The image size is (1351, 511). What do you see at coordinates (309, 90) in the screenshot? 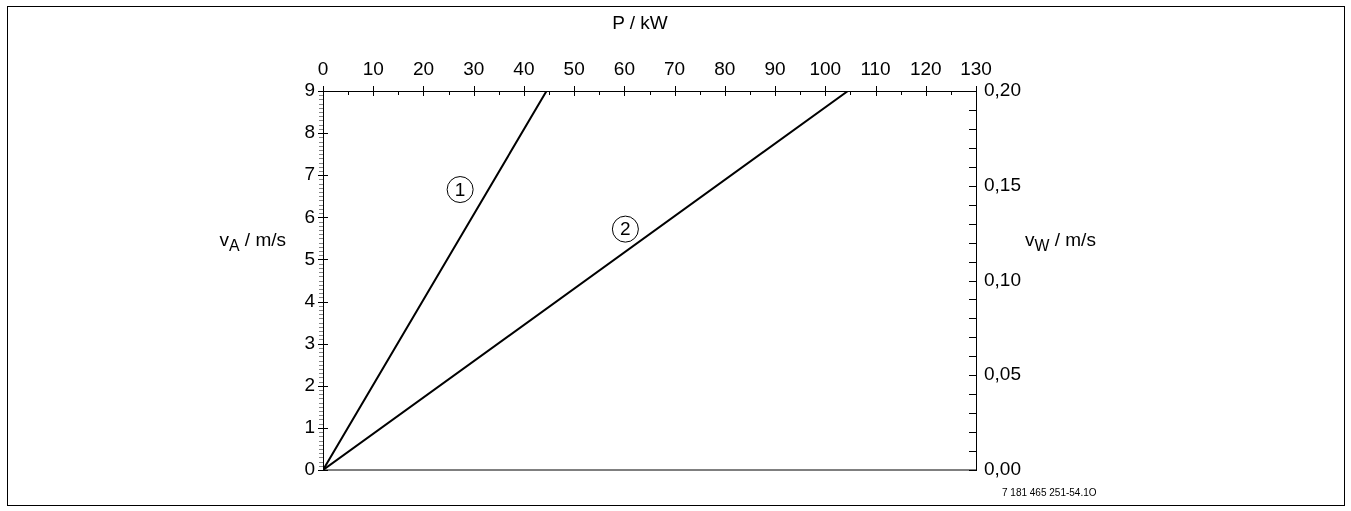
I see `y-tick-label: 9` at bounding box center [309, 90].